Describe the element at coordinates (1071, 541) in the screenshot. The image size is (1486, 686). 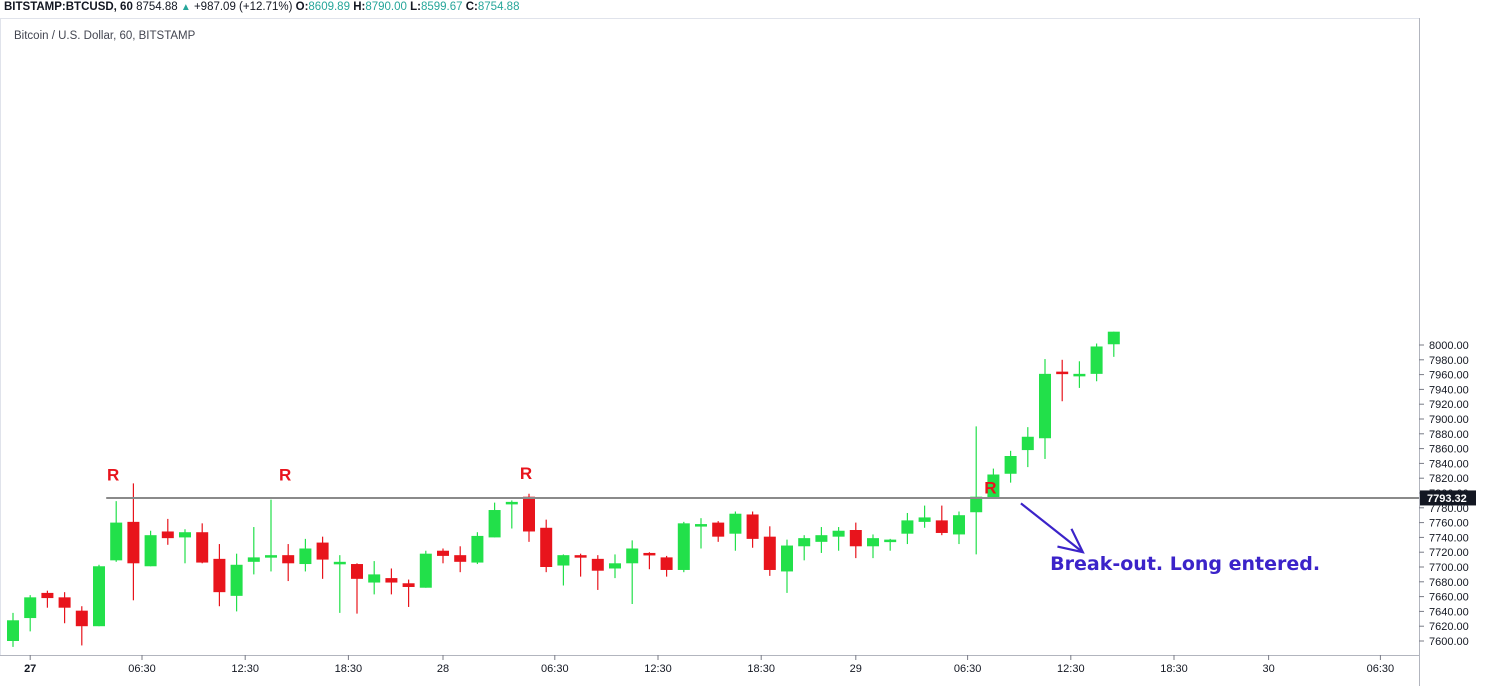
I see `arrow-head` at that location.